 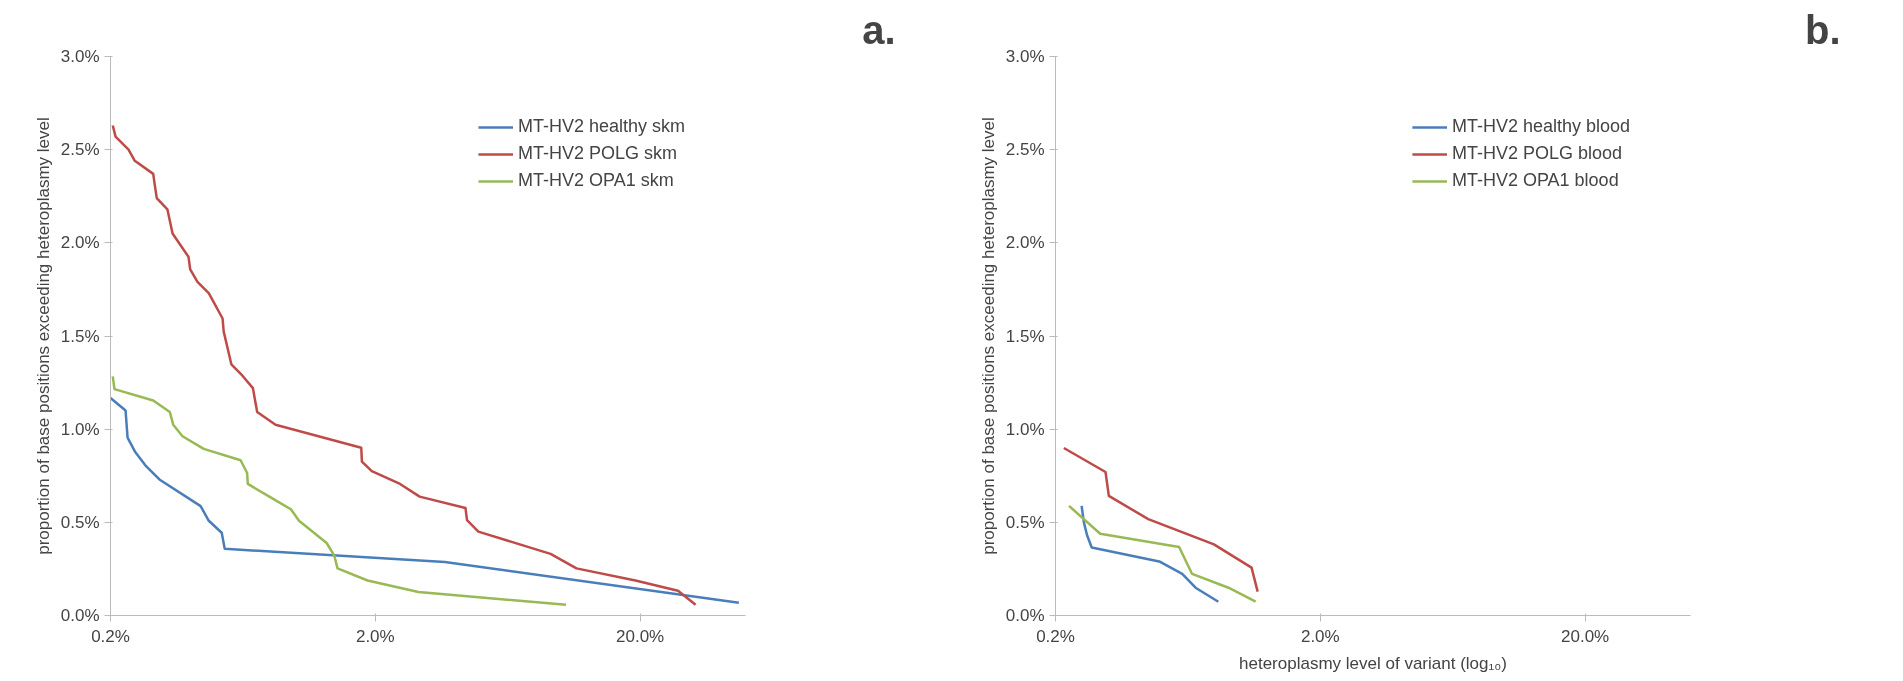 I want to click on legend-label: MT-HV2 healthy skm, so click(x=601, y=126).